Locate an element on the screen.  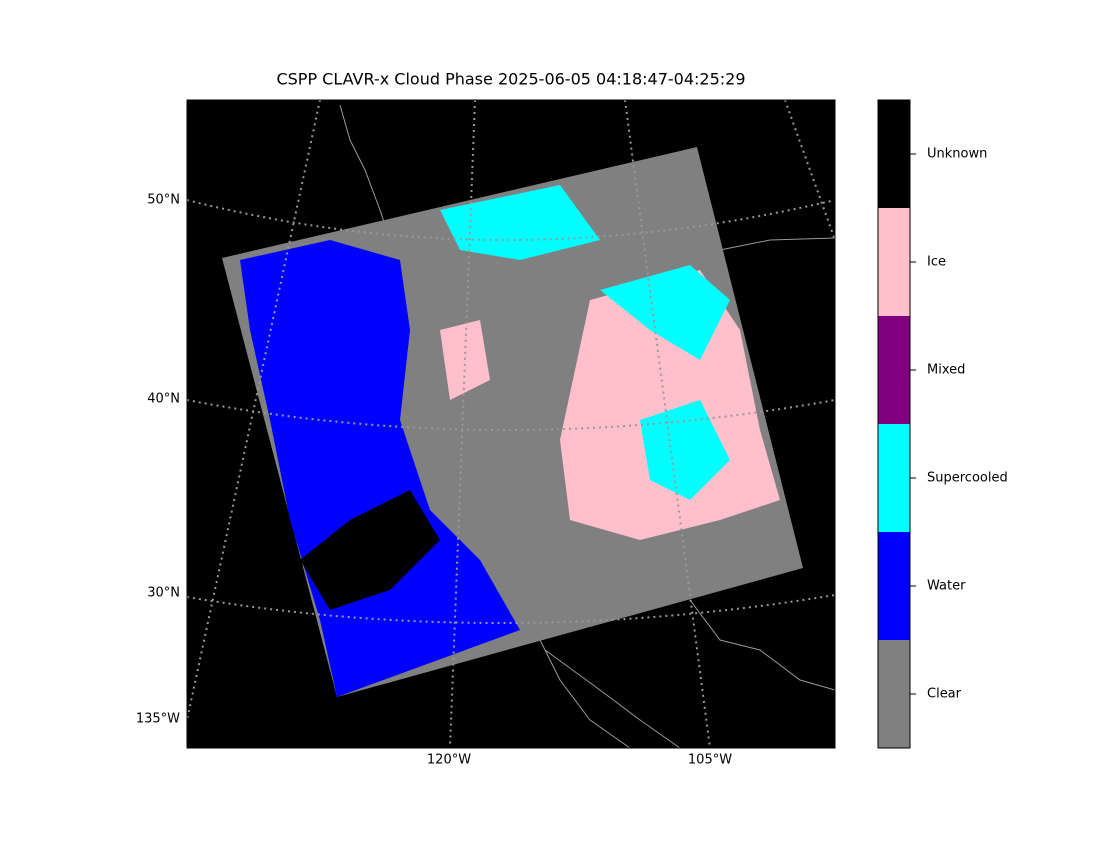
colorbar-label: Unknown is located at coordinates (957, 154).